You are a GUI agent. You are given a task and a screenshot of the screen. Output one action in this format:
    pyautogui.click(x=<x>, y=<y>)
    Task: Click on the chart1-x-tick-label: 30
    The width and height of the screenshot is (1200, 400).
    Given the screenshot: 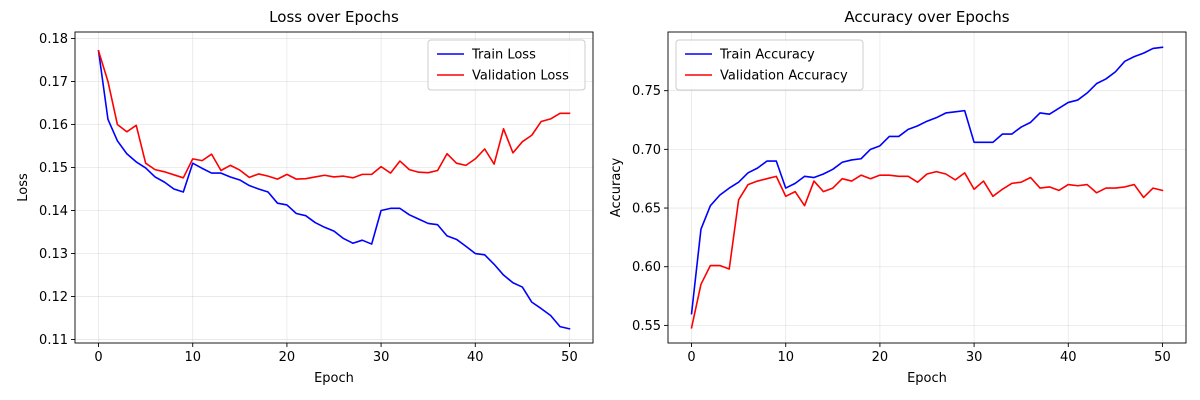 What is the action you would take?
    pyautogui.click(x=974, y=357)
    